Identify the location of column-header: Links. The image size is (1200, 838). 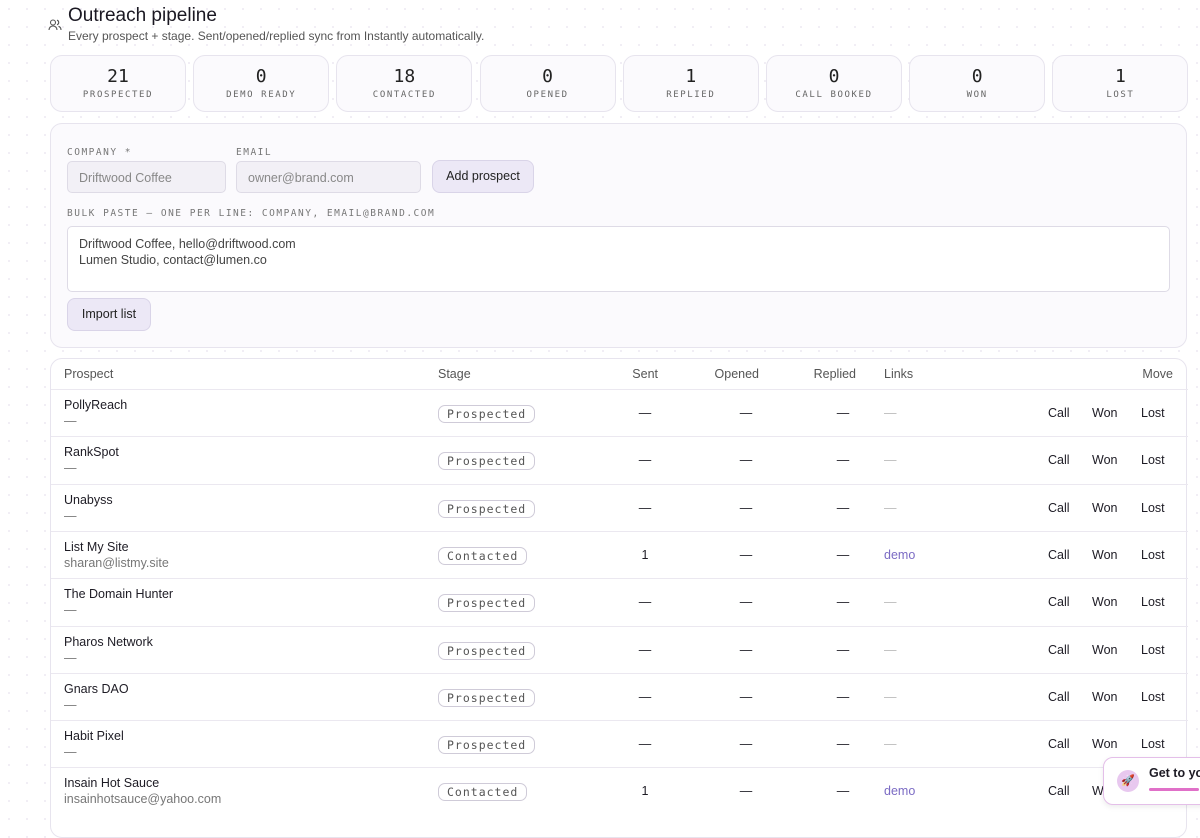
(899, 374).